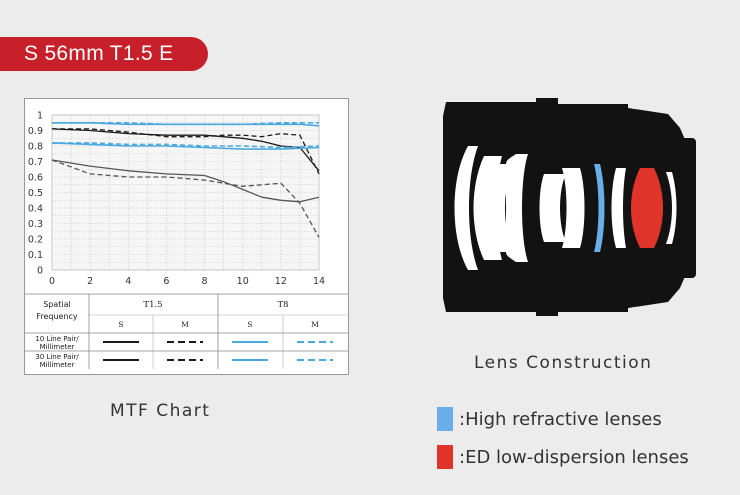  Describe the element at coordinates (205, 281) in the screenshot. I see `x-tick-label: 8` at that location.